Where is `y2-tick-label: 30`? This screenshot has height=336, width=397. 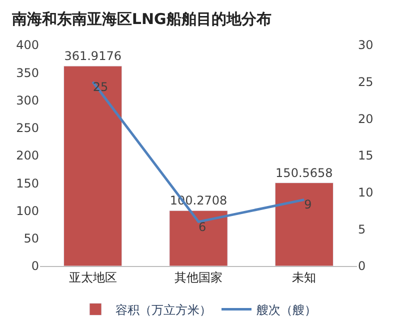
y2-tick-label: 30 is located at coordinates (366, 45).